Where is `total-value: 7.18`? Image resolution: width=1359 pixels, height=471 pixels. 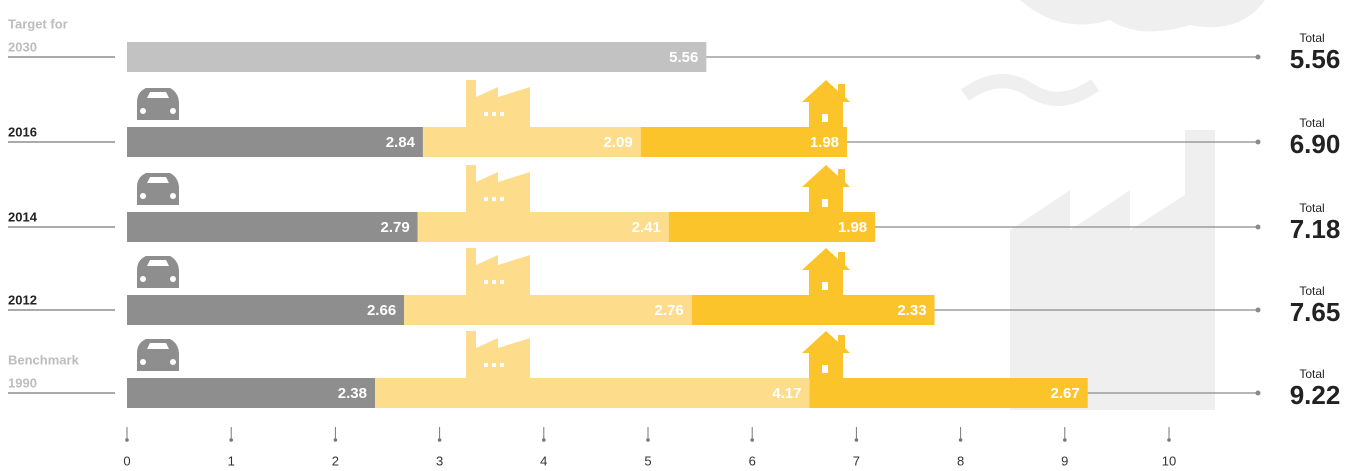
total-value: 7.18 is located at coordinates (1315, 229).